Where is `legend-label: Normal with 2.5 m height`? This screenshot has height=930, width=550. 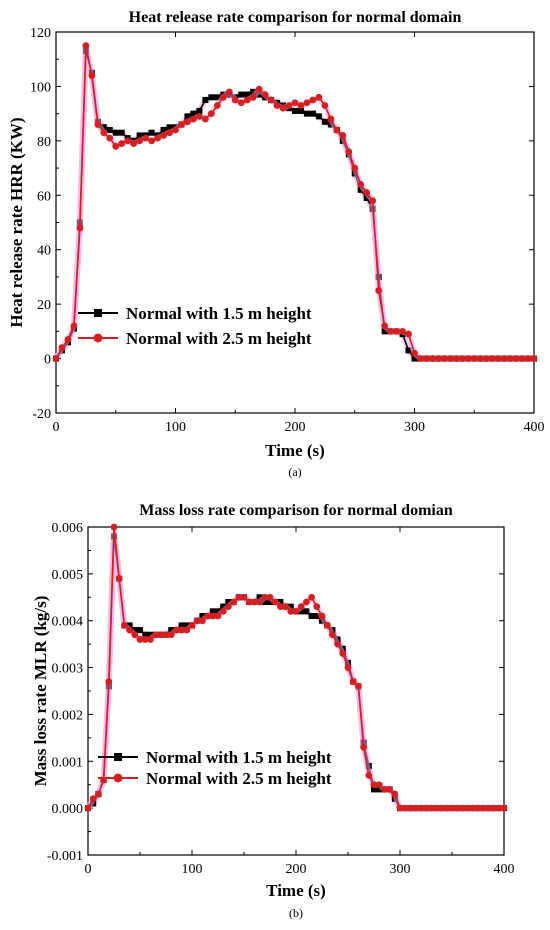 legend-label: Normal with 2.5 m height is located at coordinates (219, 338).